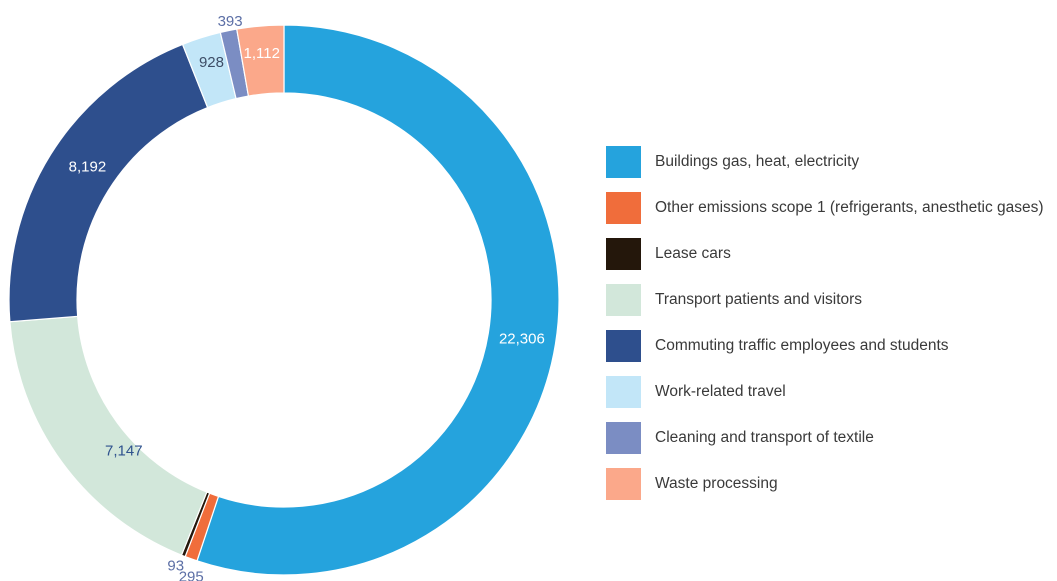 Image resolution: width=1057 pixels, height=581 pixels. Describe the element at coordinates (191, 575) in the screenshot. I see `slice-label-1: 295` at that location.